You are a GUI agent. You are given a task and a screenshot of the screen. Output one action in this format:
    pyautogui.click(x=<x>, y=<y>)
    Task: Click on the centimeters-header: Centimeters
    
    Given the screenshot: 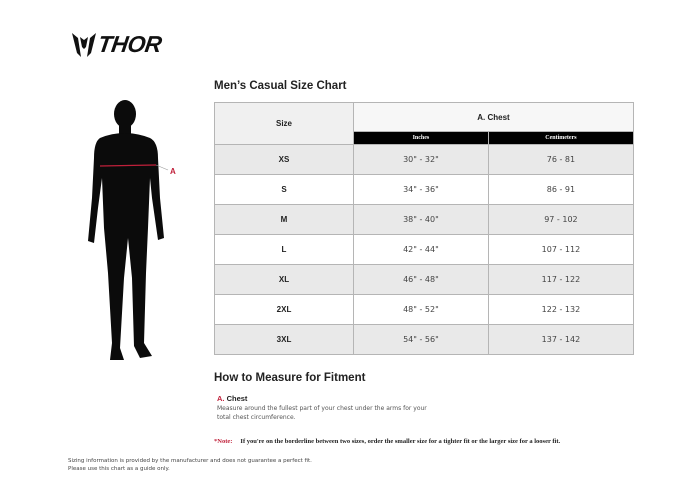 What is the action you would take?
    pyautogui.click(x=561, y=138)
    